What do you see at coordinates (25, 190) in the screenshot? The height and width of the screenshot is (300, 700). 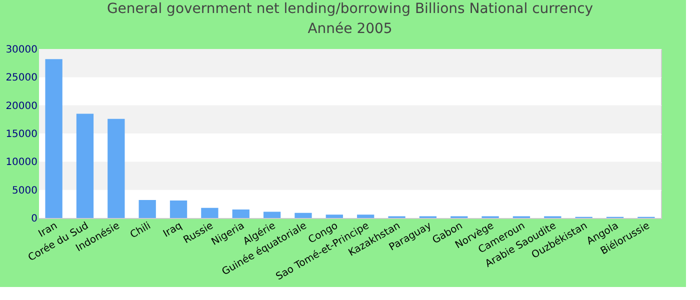 I see `y-tick-label: 5000` at bounding box center [25, 190].